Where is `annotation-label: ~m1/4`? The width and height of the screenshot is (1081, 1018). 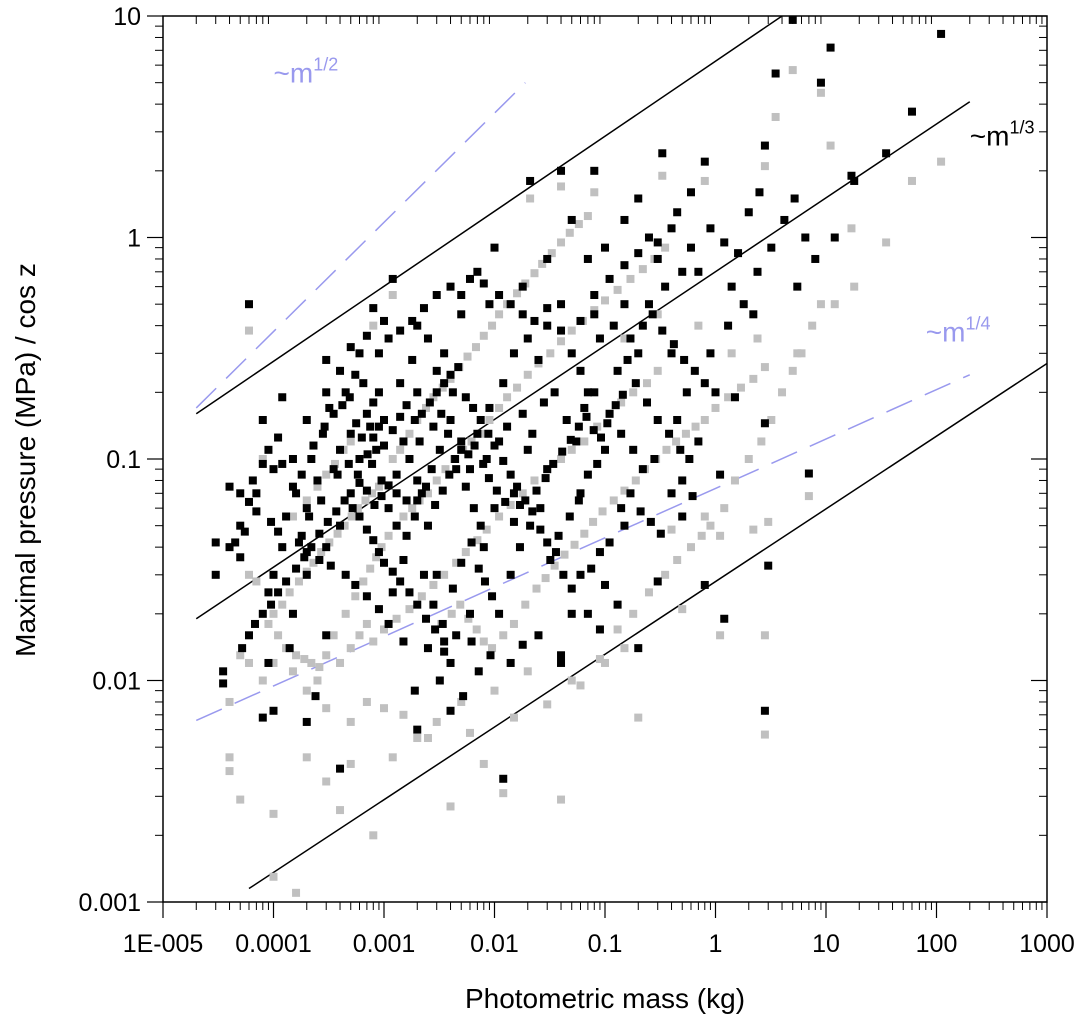 annotation-label: ~m1/4 is located at coordinates (958, 330).